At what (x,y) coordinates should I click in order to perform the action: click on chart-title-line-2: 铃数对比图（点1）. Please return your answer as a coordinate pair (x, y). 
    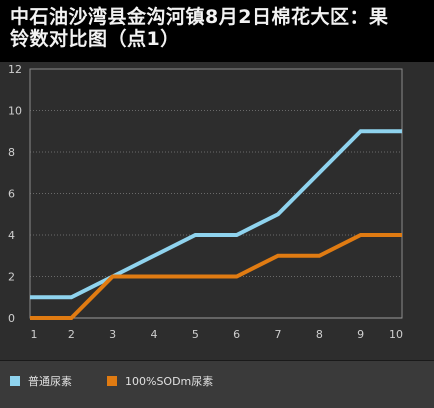
    Looking at the image, I should click on (95, 39).